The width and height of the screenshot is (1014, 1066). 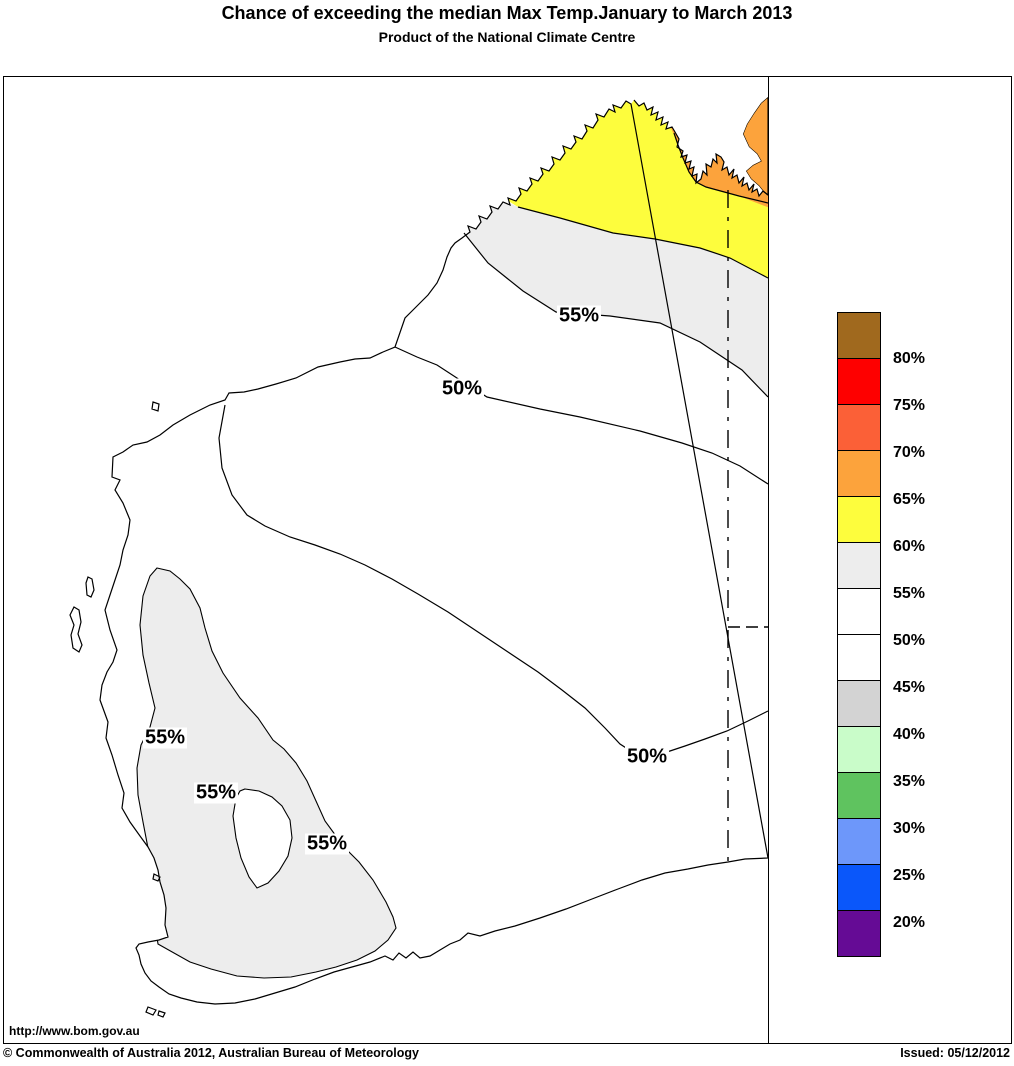 What do you see at coordinates (909, 358) in the screenshot?
I see `legend-label-80%: 80%` at bounding box center [909, 358].